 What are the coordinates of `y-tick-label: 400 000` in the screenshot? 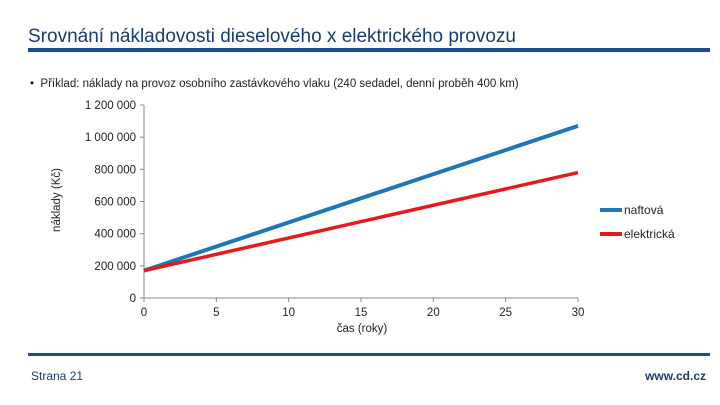 It's located at (115, 235).